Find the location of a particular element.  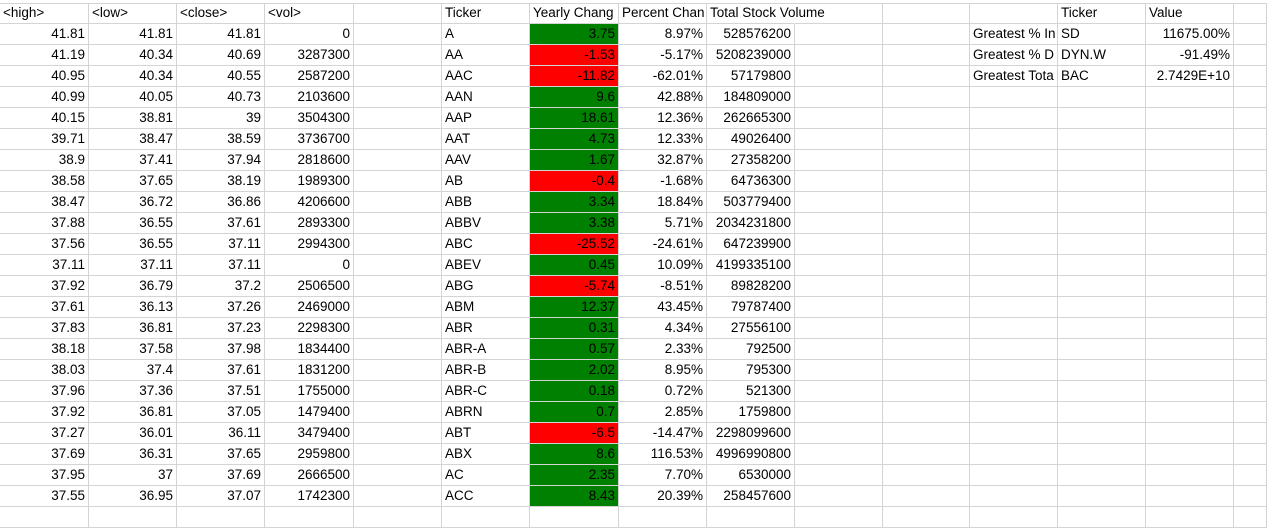

cell-pct: 0.72% is located at coordinates (663, 391).